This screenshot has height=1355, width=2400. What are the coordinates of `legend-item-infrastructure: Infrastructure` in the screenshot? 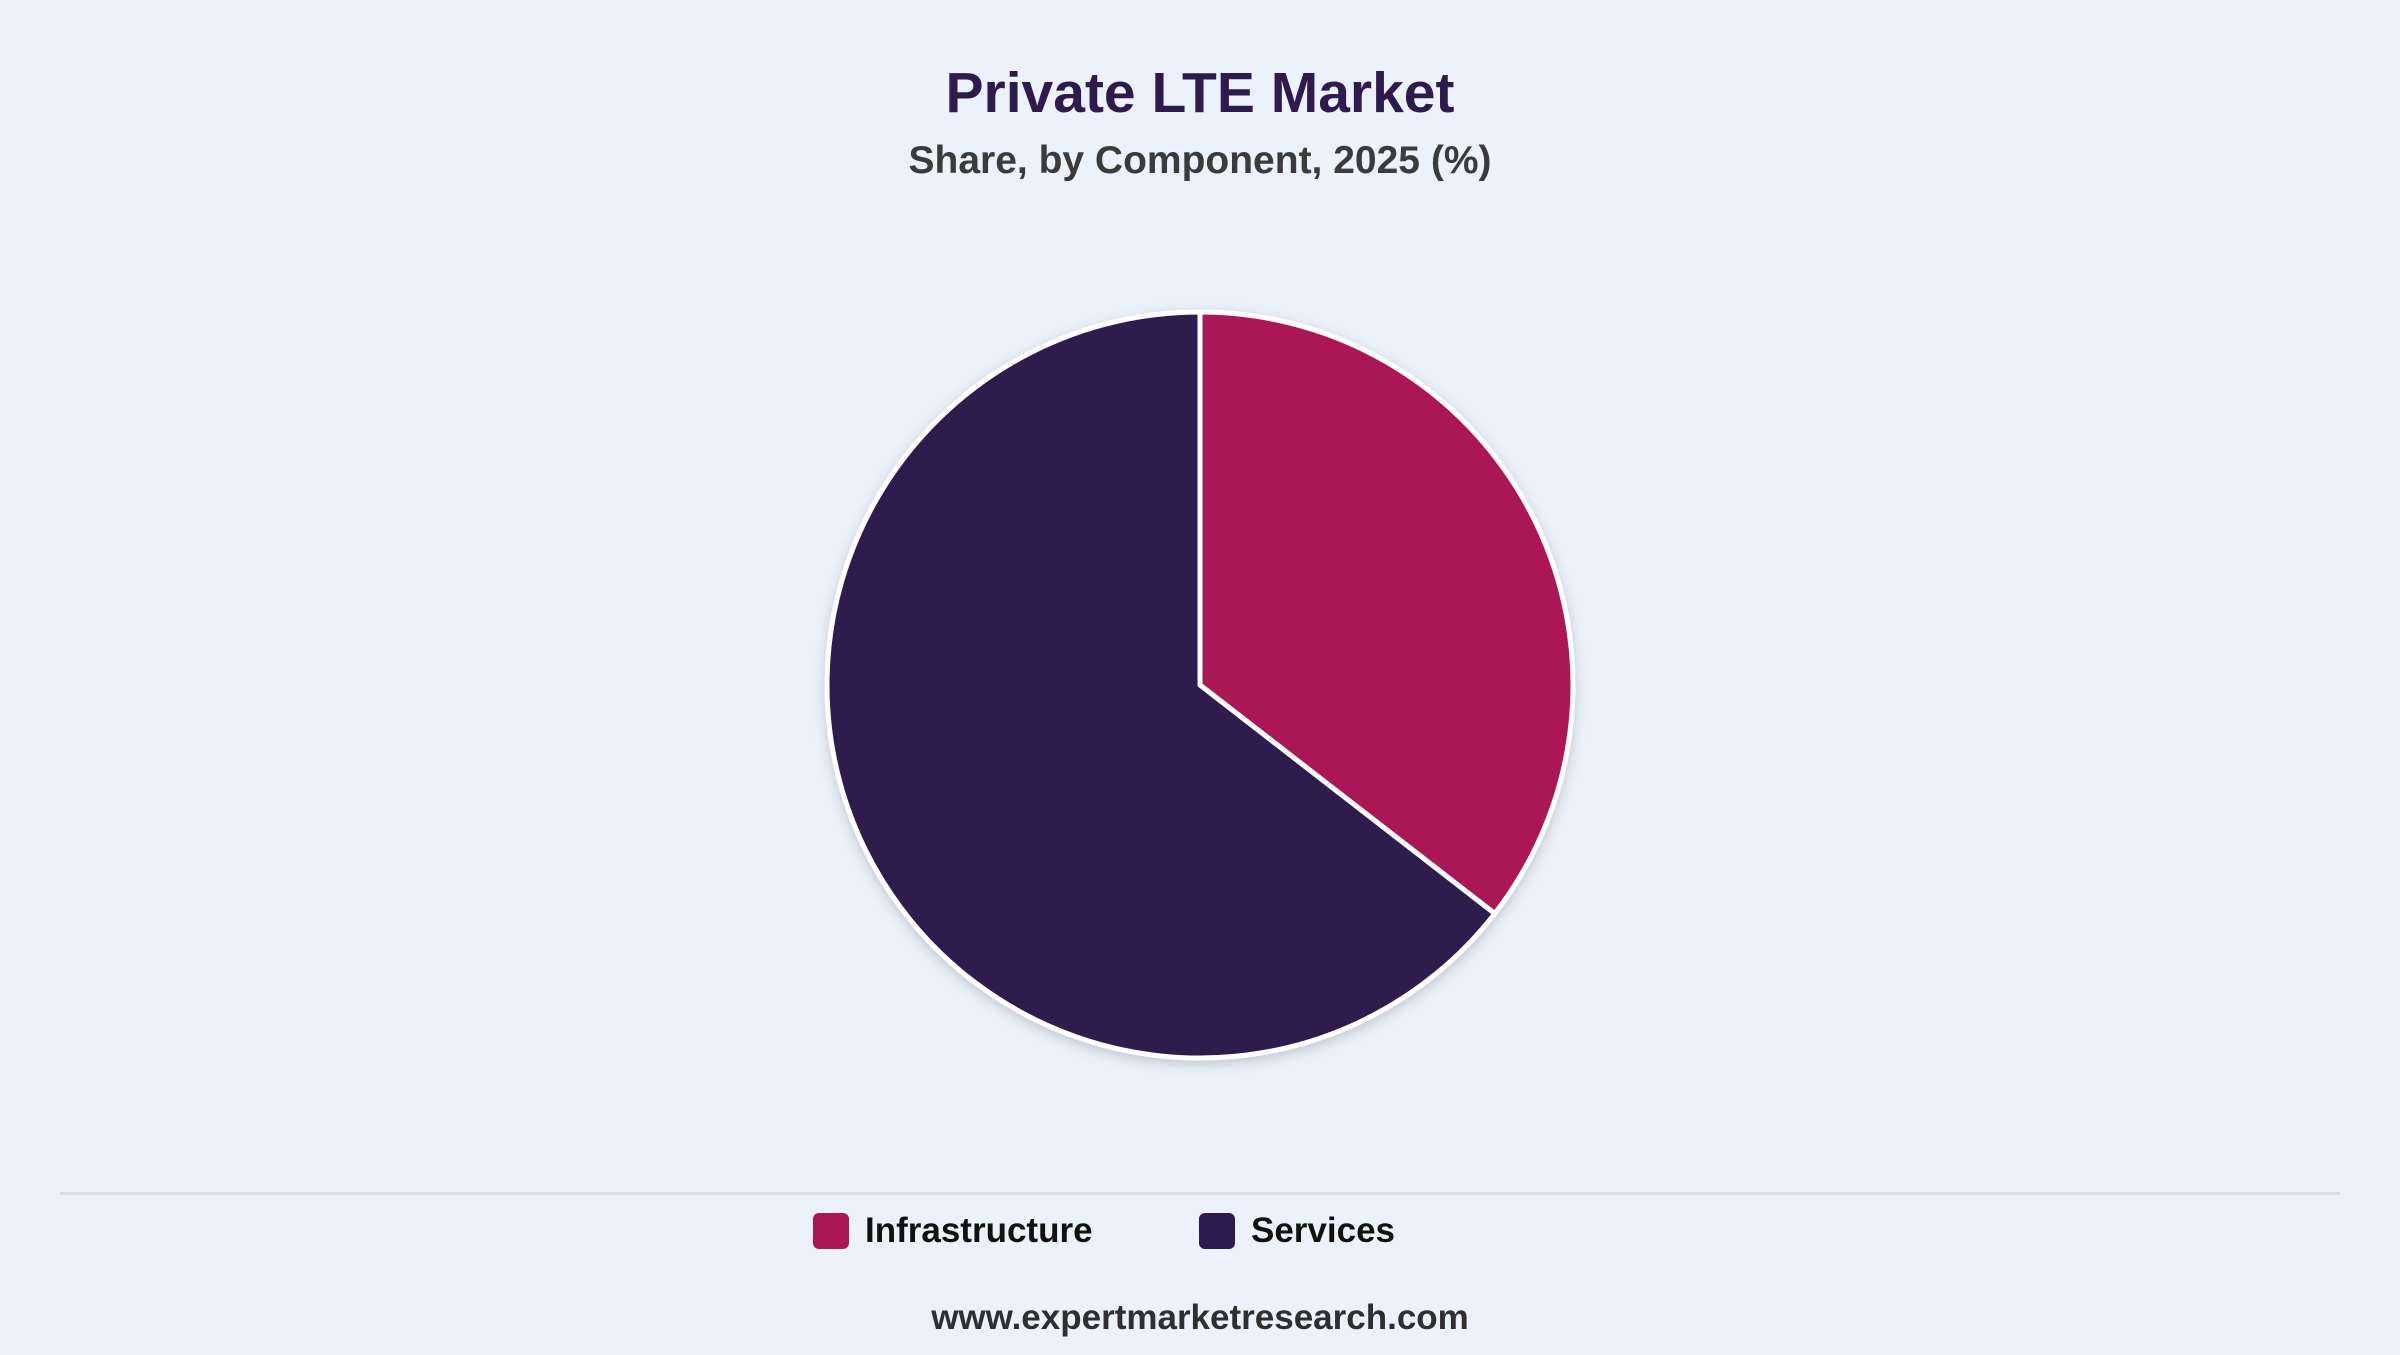 It's located at (953, 1231).